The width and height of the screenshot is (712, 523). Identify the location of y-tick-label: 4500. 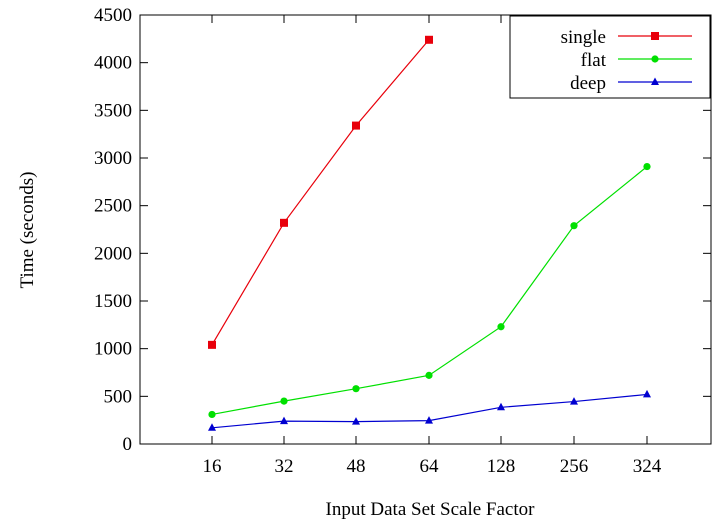
(113, 15).